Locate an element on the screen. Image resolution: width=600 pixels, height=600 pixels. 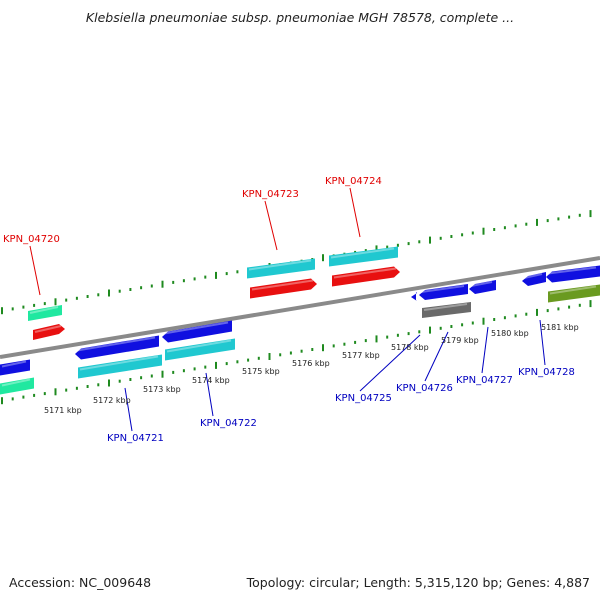
gene-feature-KPN_04721-b is located at coordinates (120, 366).